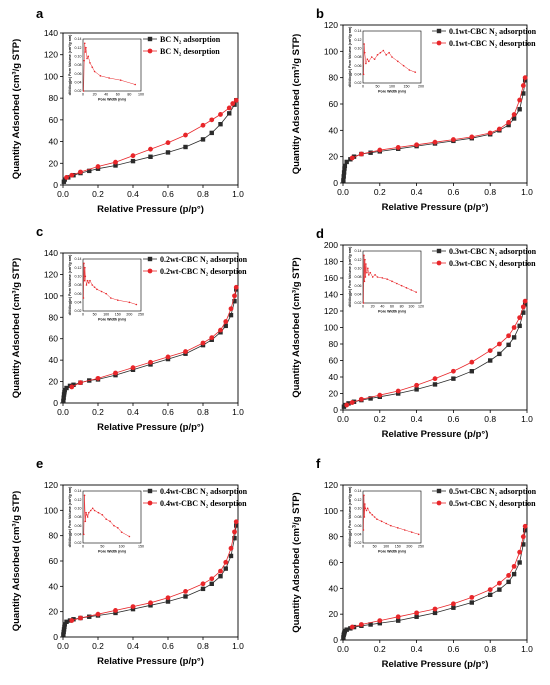  What do you see at coordinates (331, 262) in the screenshot?
I see `y-tick-label: 180` at bounding box center [331, 262].